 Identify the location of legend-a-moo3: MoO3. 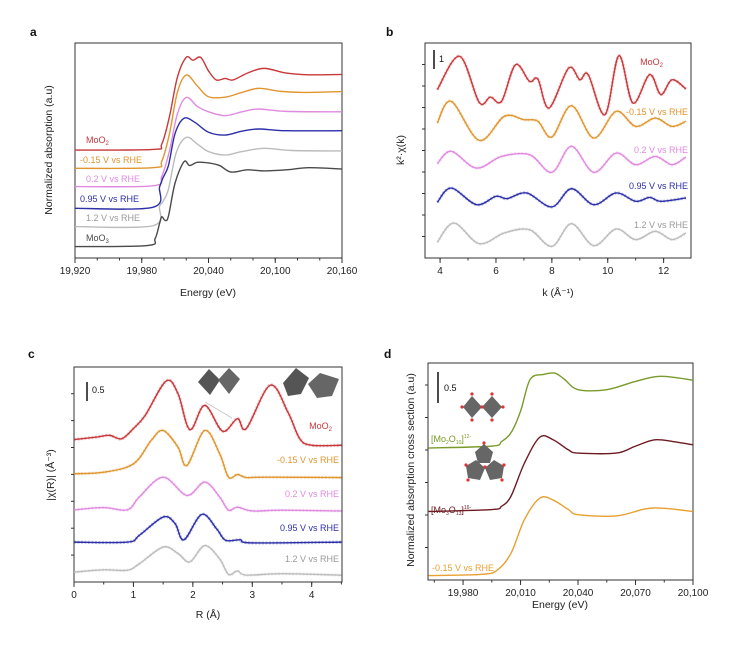
(98, 239).